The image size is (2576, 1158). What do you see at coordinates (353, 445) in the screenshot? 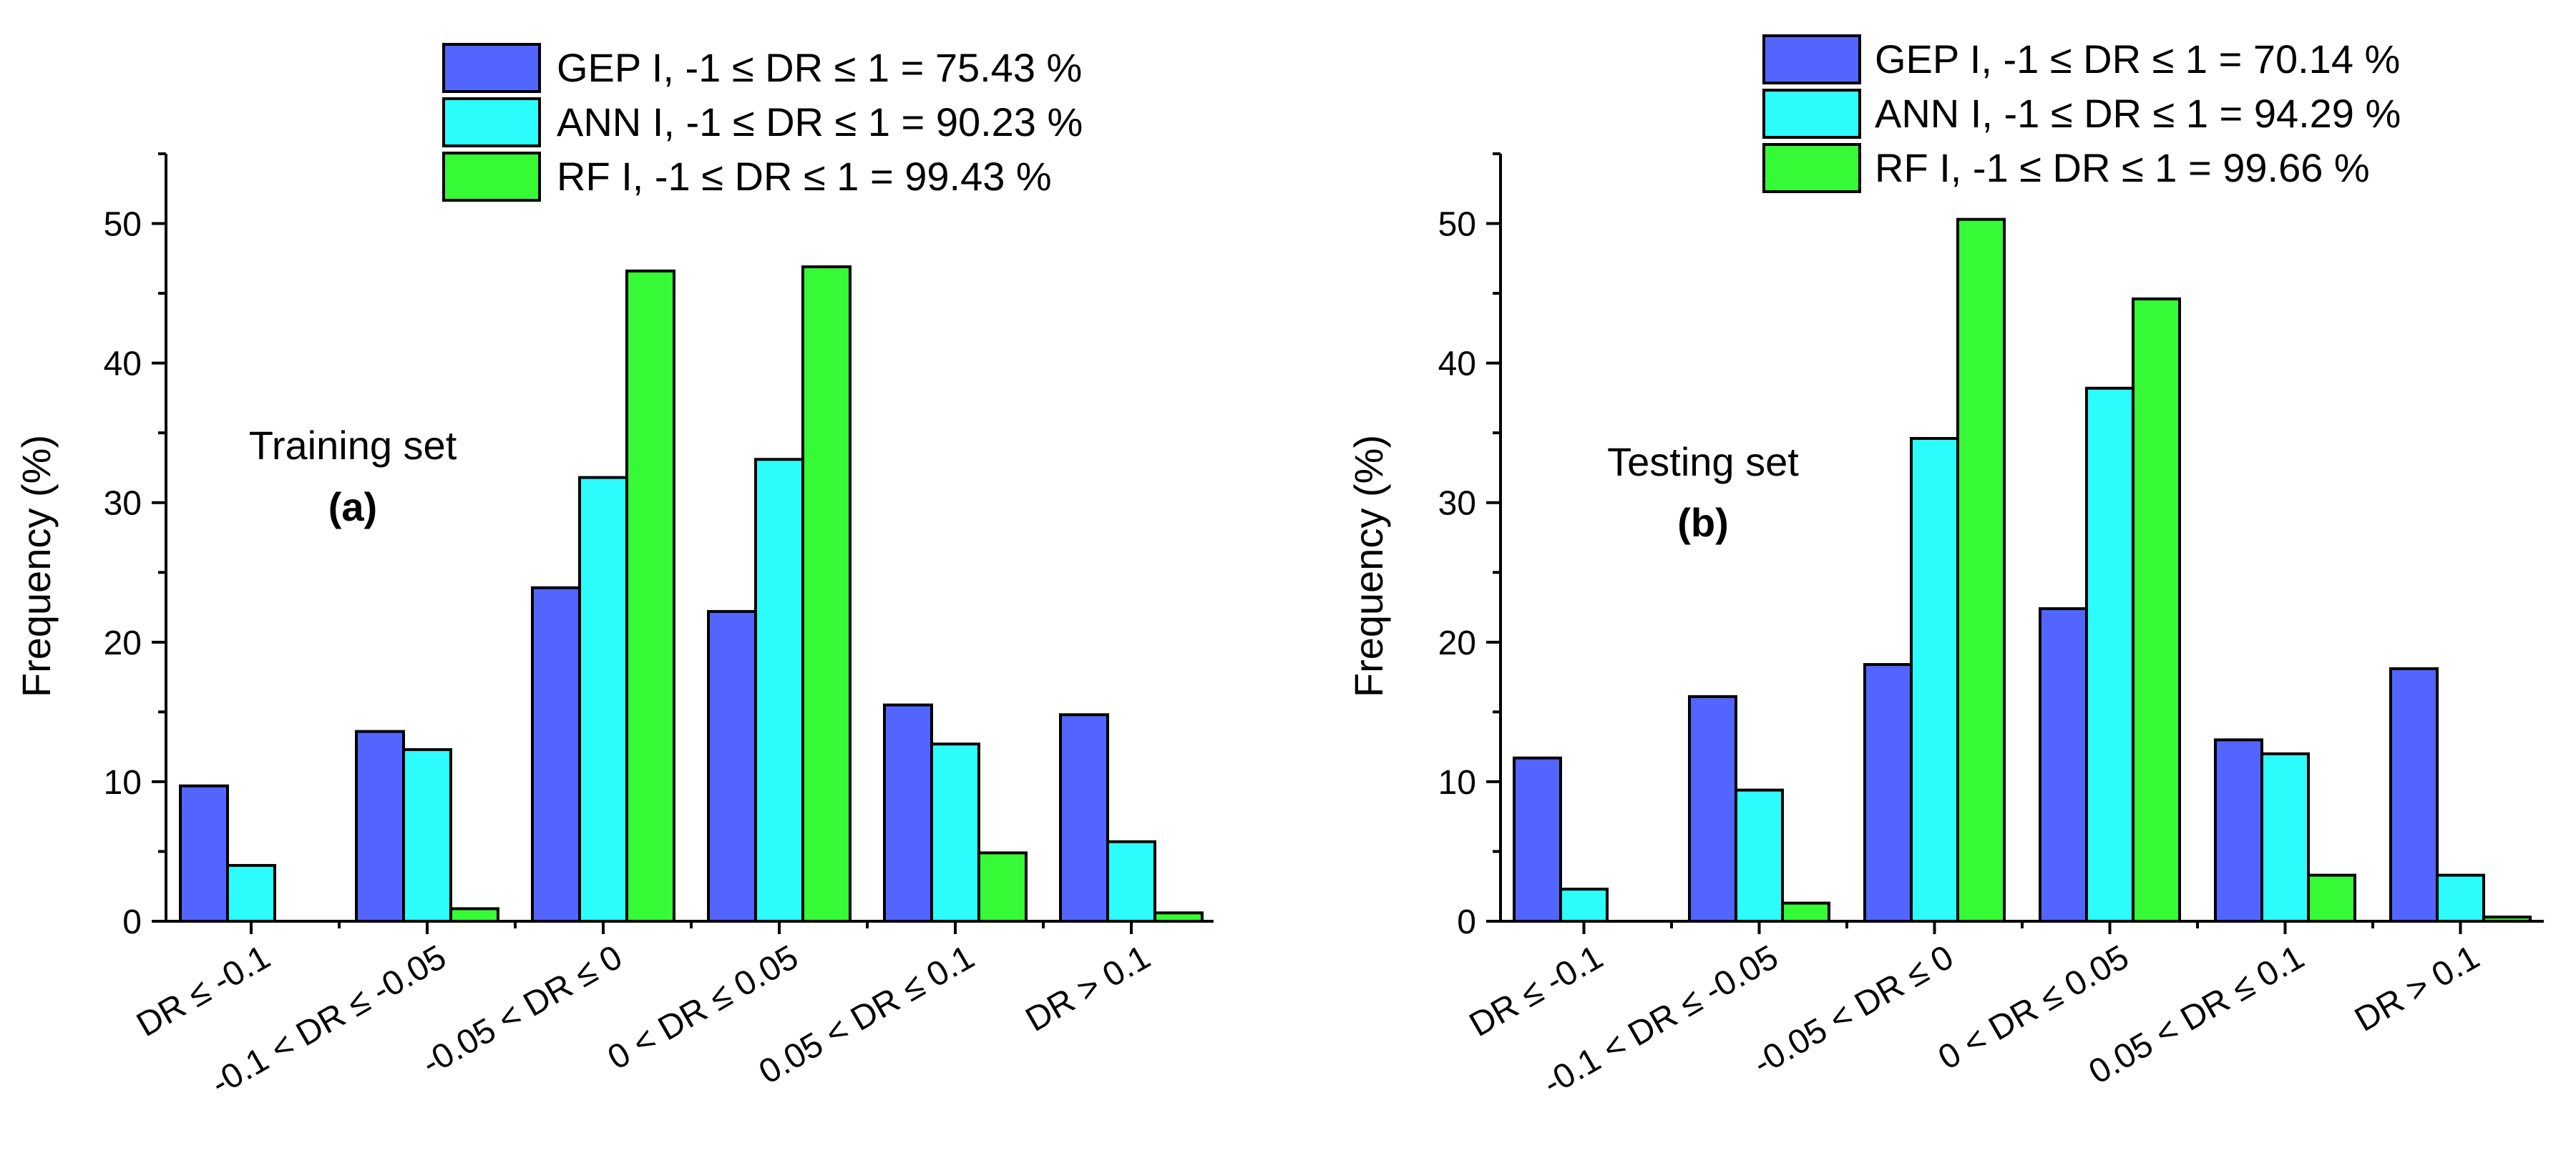
I see `annotation-text: Training set` at bounding box center [353, 445].